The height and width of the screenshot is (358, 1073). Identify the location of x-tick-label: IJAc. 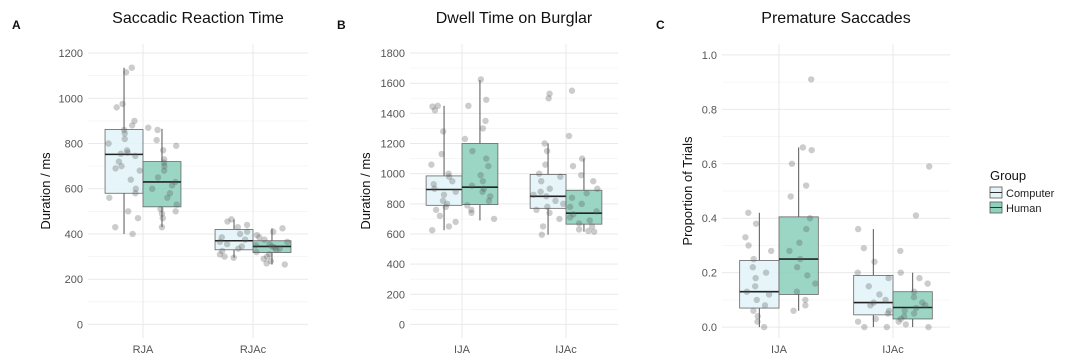
(566, 350).